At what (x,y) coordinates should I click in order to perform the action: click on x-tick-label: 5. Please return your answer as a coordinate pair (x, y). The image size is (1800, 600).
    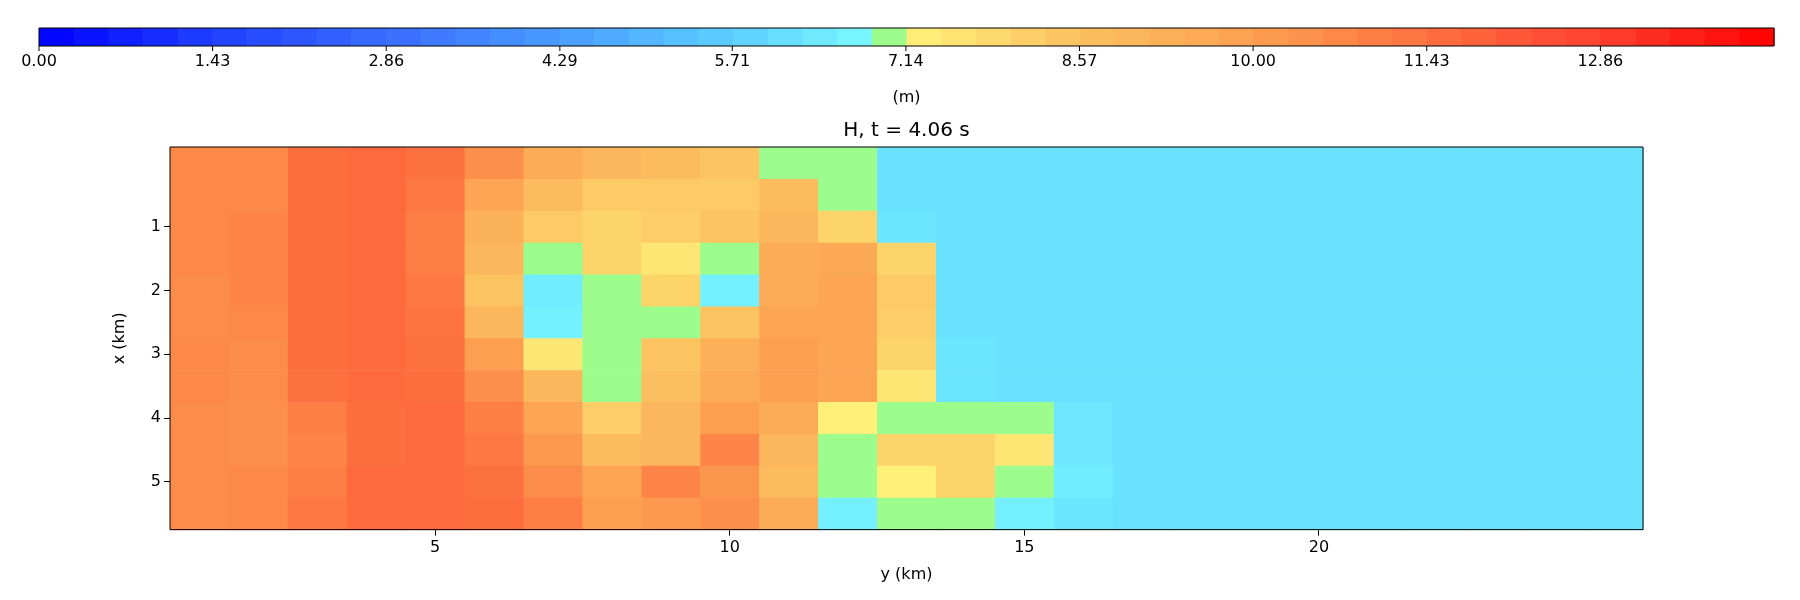
    Looking at the image, I should click on (435, 547).